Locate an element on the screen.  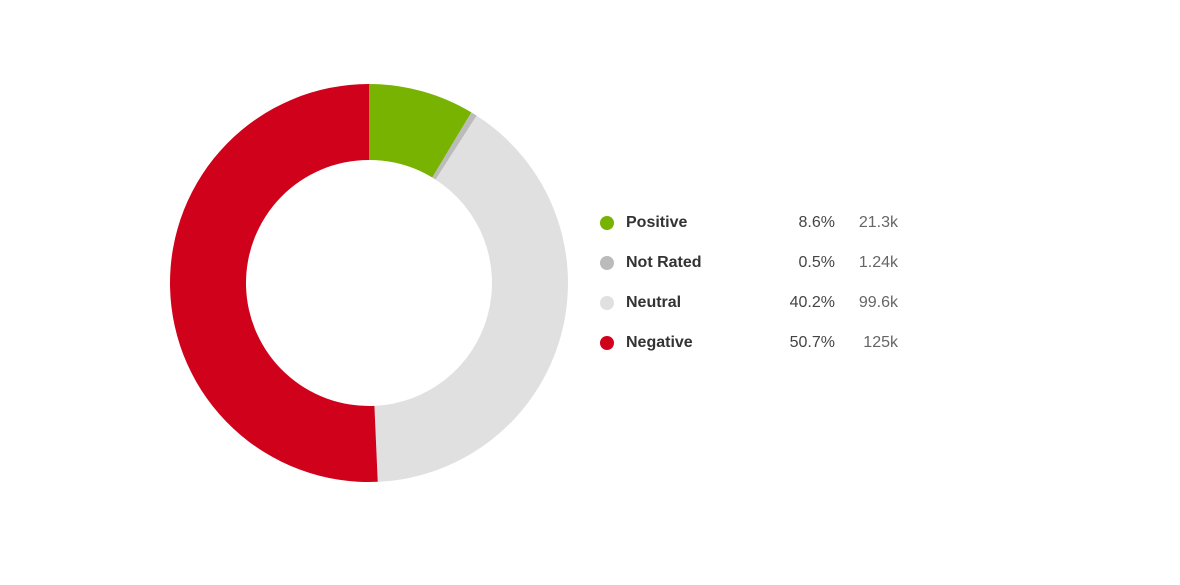
legend-label-positive: Positive is located at coordinates (657, 222).